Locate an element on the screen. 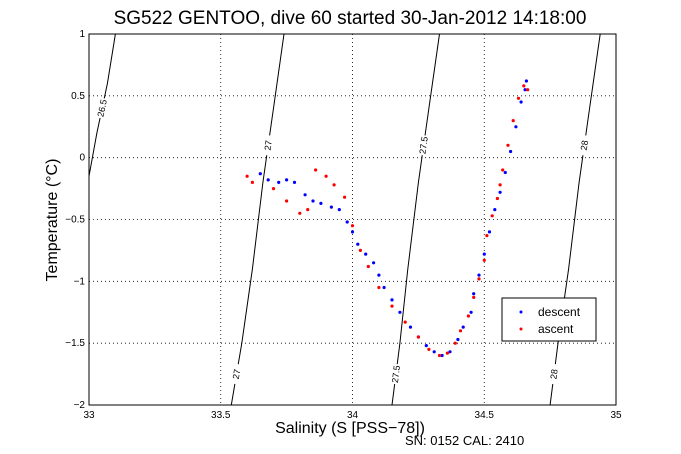 Image resolution: width=681 pixels, height=454 pixels. y-tick-label: −0.5 is located at coordinates (75, 220).